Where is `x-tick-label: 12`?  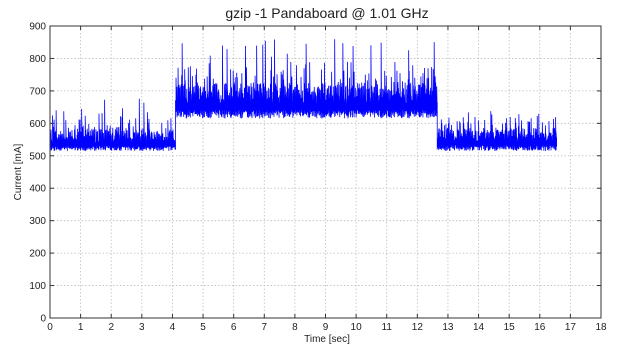 x-tick-label: 12 is located at coordinates (418, 327).